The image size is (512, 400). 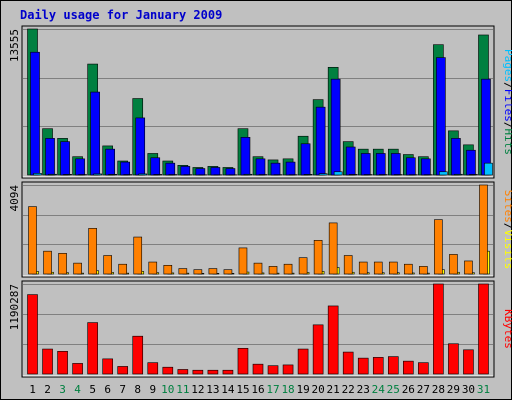 I want to click on day-label-5: 5, so click(x=92, y=389).